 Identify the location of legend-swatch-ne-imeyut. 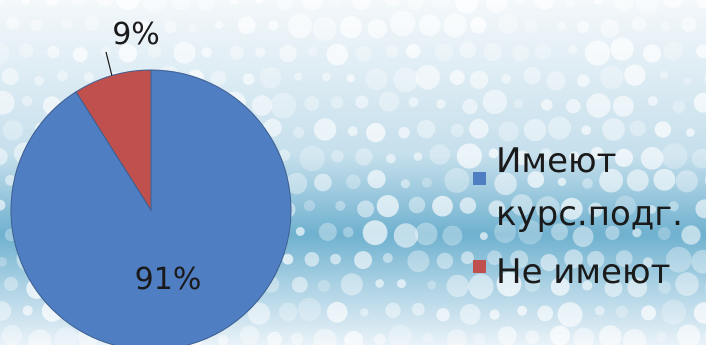
(479, 266).